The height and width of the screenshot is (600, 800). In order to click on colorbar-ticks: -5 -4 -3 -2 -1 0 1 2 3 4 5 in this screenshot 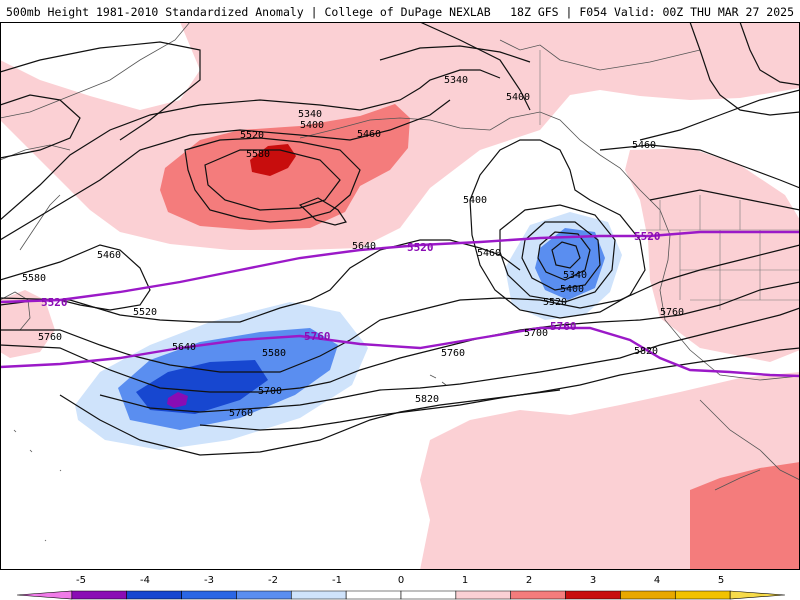, I will do `click(400, 580)`.